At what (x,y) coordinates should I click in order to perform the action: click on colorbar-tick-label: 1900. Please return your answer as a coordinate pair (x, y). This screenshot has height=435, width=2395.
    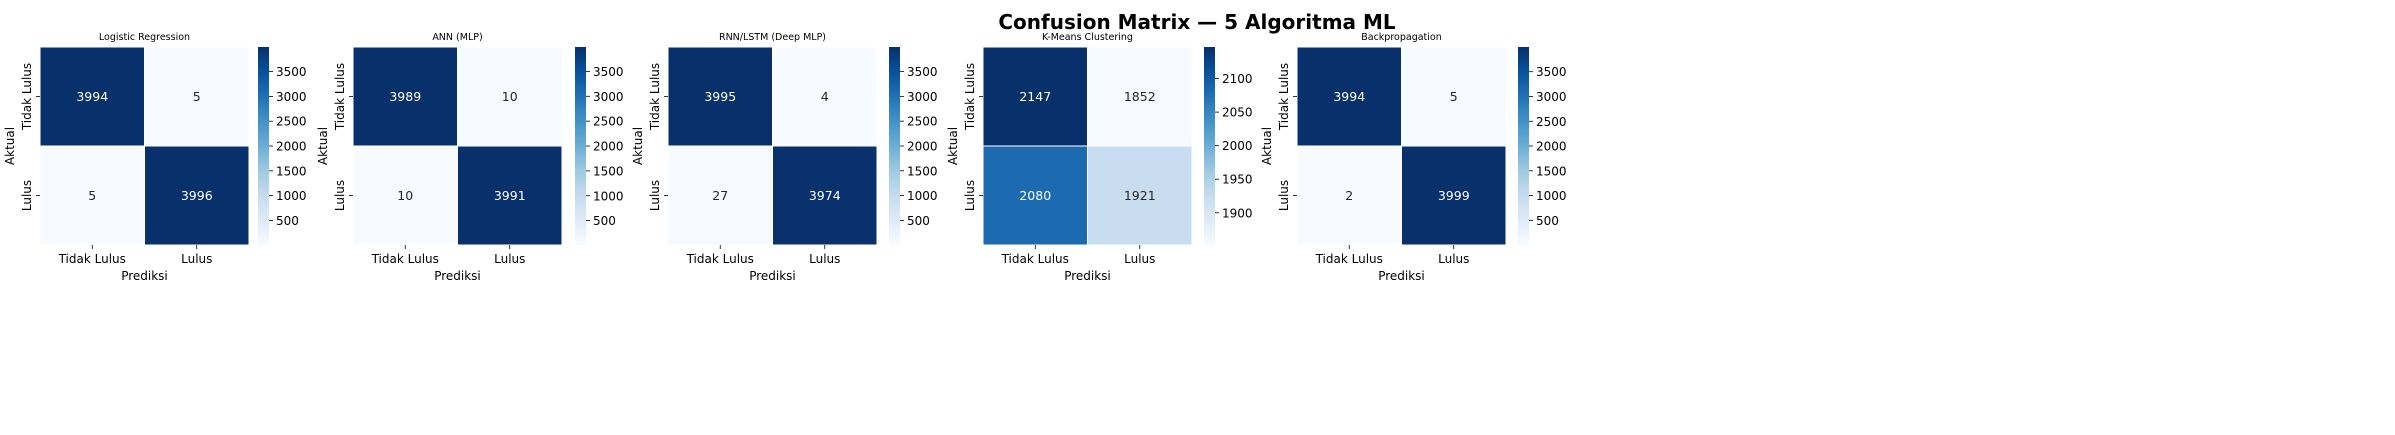
    Looking at the image, I should click on (1237, 213).